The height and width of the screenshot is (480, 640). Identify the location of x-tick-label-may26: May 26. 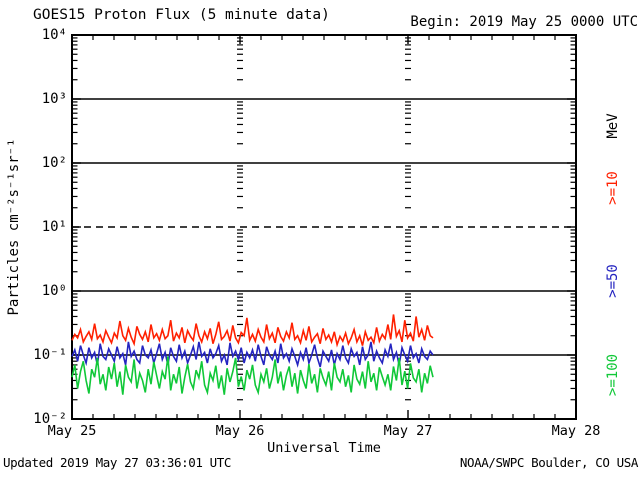
(240, 431).